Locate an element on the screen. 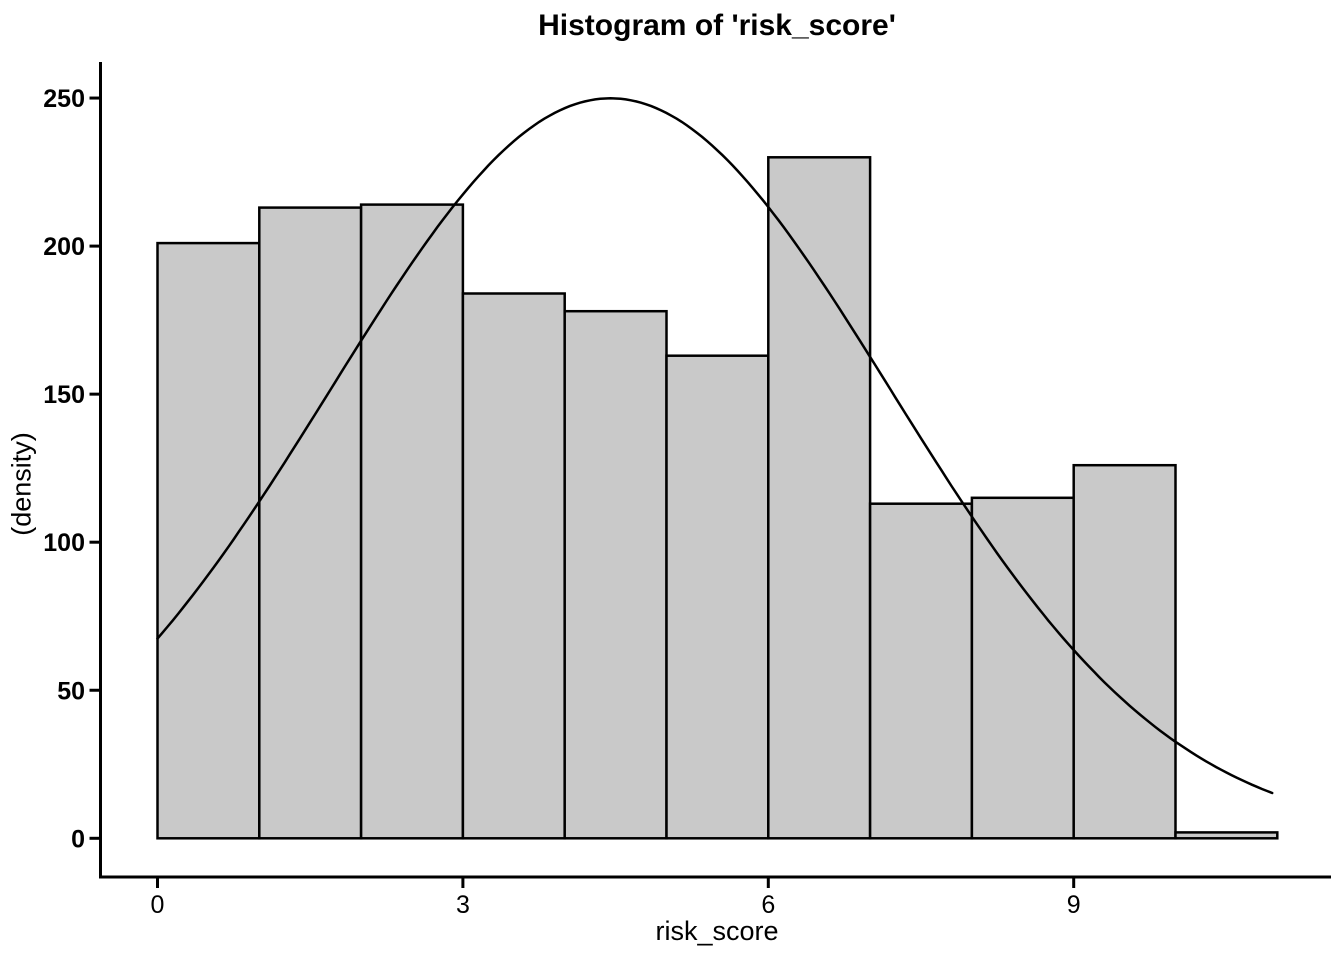 Image resolution: width=1344 pixels, height=965 pixels. y-tick-label: 50 is located at coordinates (71, 691).